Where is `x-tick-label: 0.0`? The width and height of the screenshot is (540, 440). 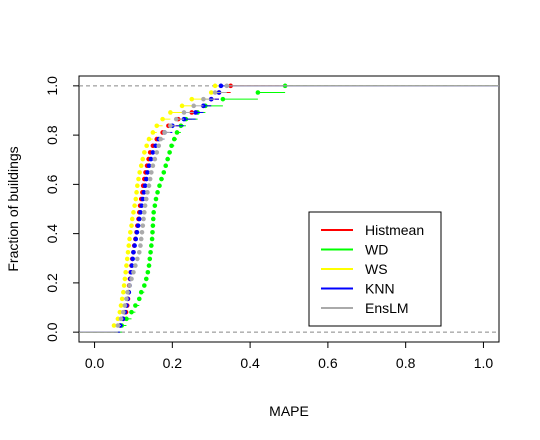 x-tick-label: 0.0 is located at coordinates (95, 363).